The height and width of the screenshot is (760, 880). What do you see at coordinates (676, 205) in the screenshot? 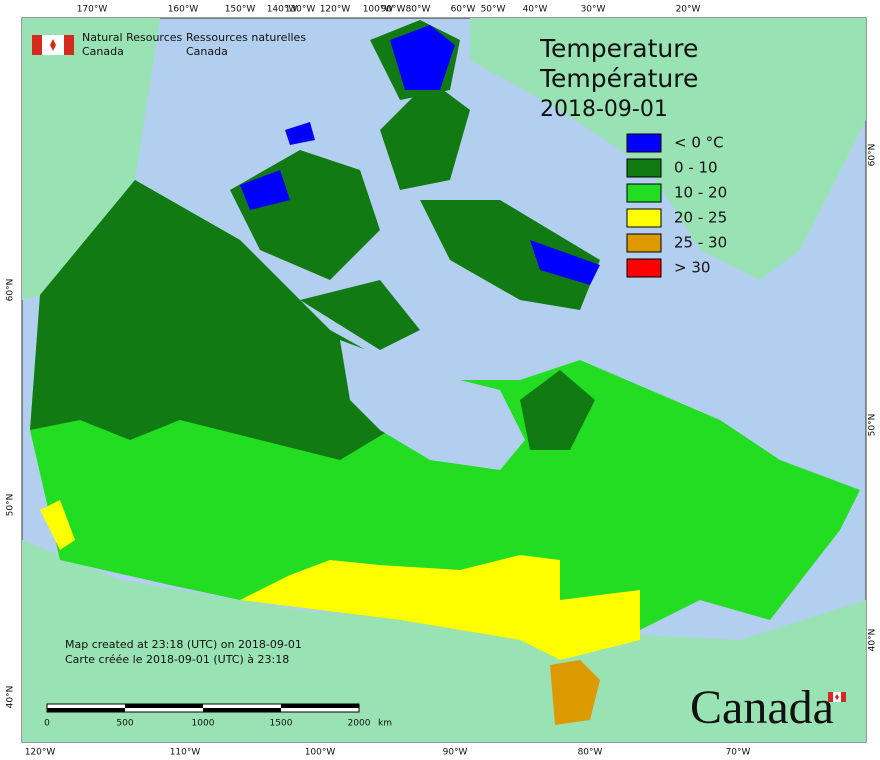
I see `legend: < 0 °C 0 - 10 10 - 20 20 - 25 25 - 30 > 30` at bounding box center [676, 205].